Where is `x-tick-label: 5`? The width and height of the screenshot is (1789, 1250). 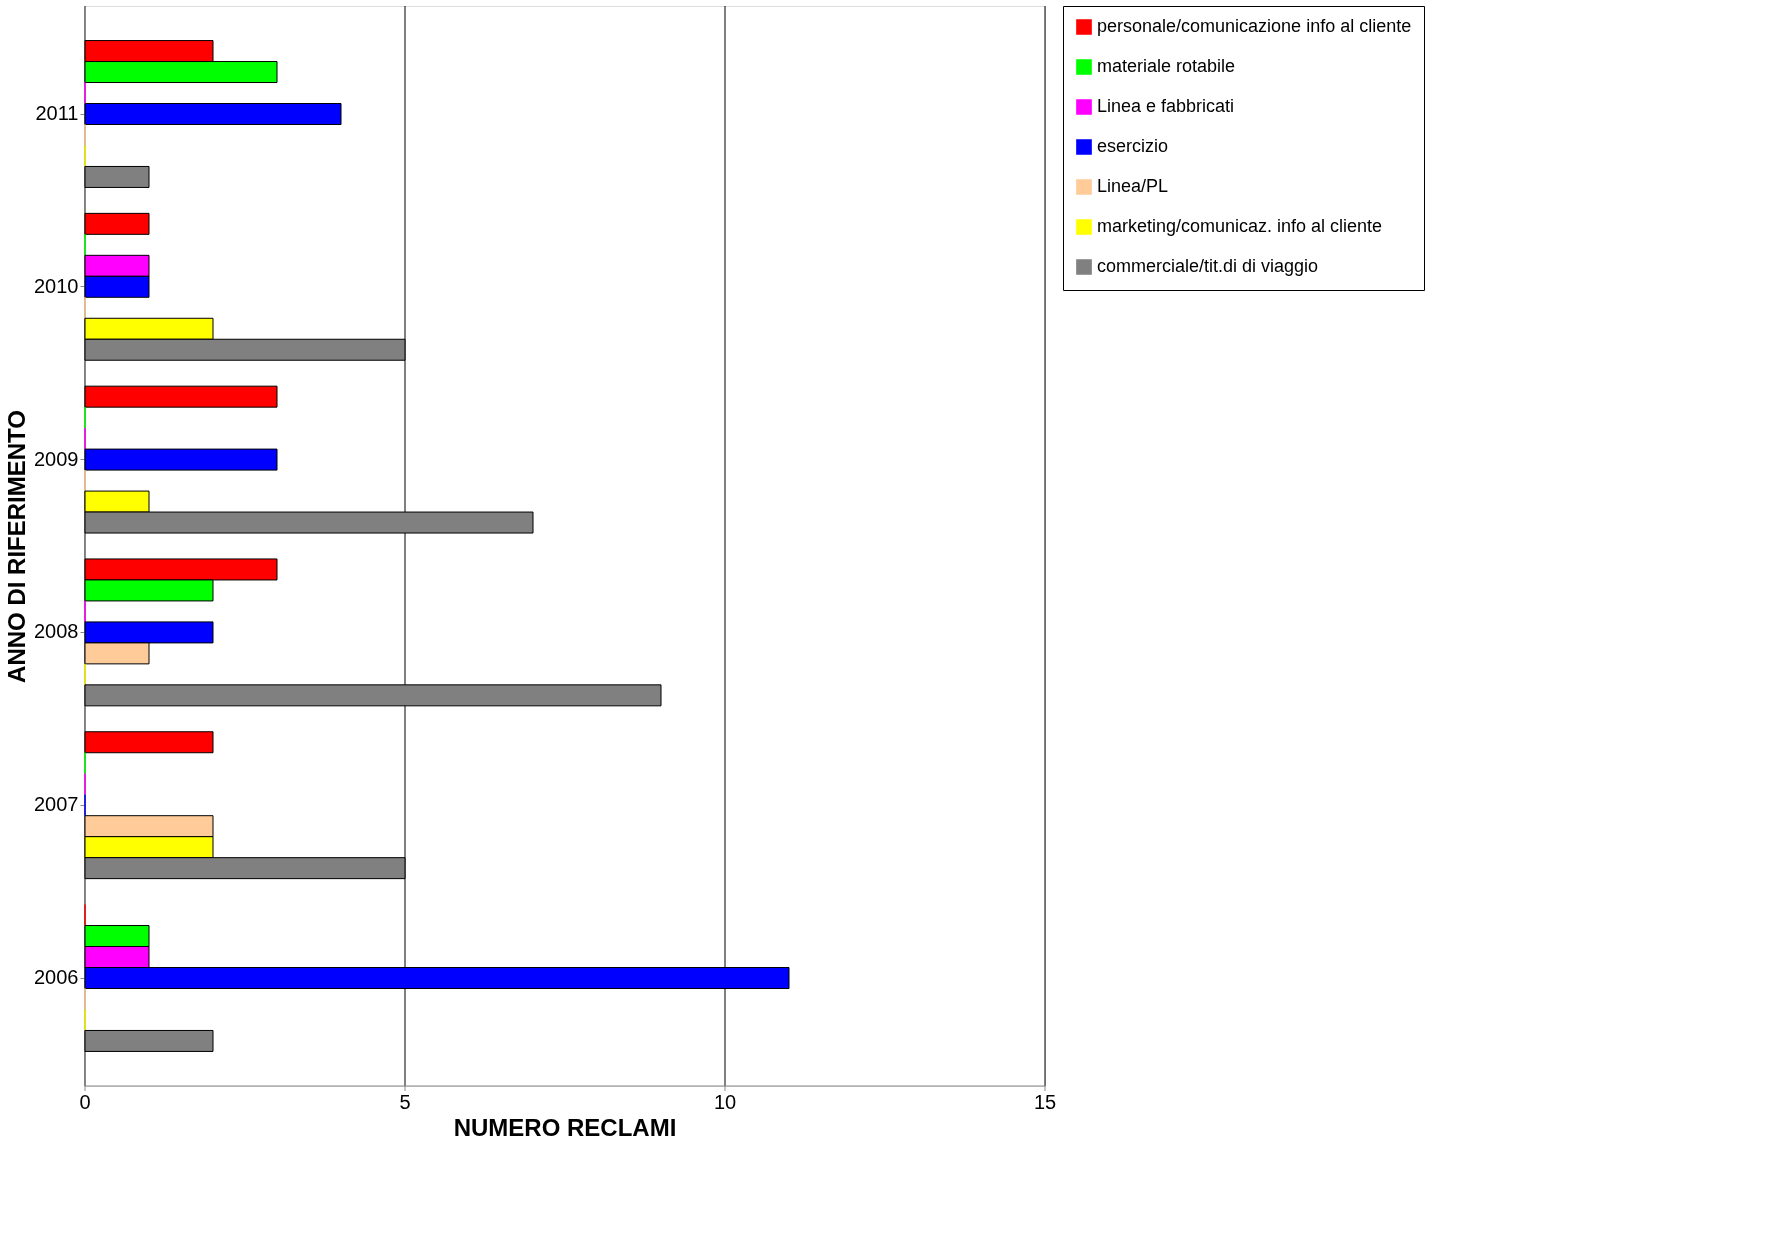 x-tick-label: 5 is located at coordinates (405, 1102).